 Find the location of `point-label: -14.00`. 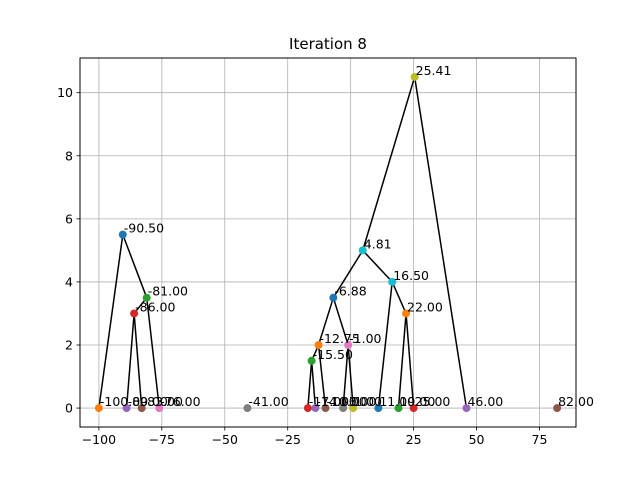

point-label: -14.00 is located at coordinates (336, 401).